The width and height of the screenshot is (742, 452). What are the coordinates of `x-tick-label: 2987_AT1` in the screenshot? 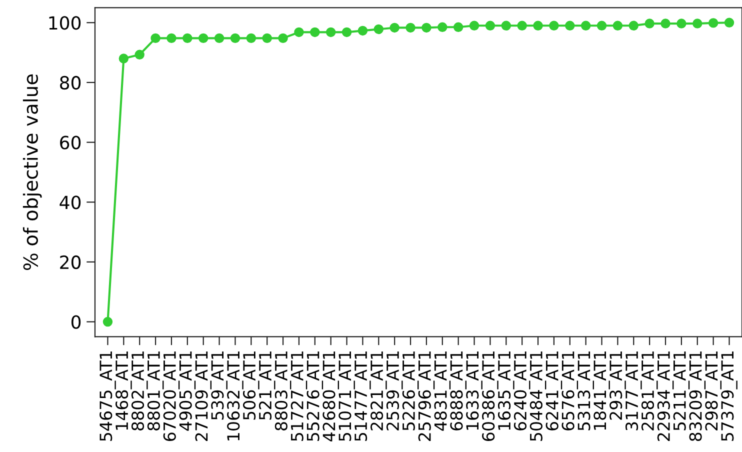 It's located at (713, 390).